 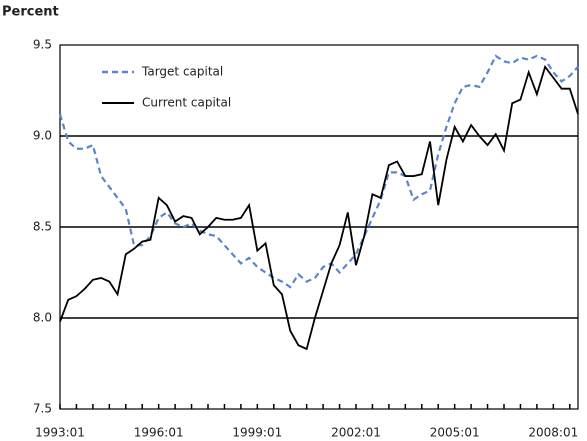 I want to click on x-tick-label: 2005:01, so click(x=455, y=433).